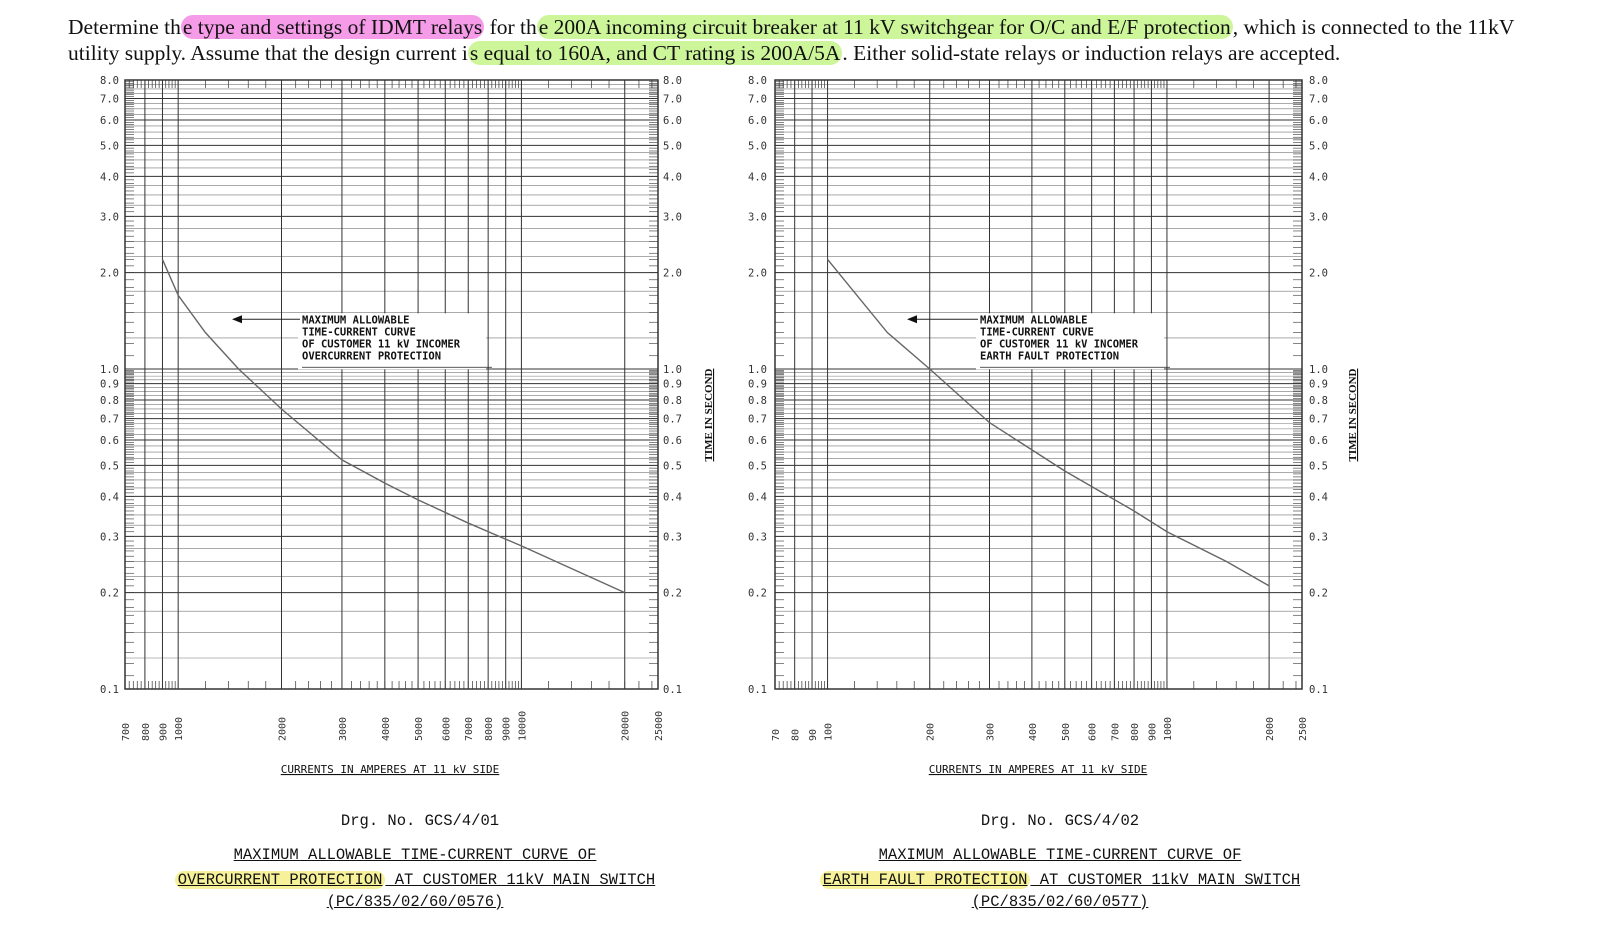  Describe the element at coordinates (1033, 320) in the screenshot. I see `annotation-line-1-0: MAXIMUM ALLOWABLE` at that location.